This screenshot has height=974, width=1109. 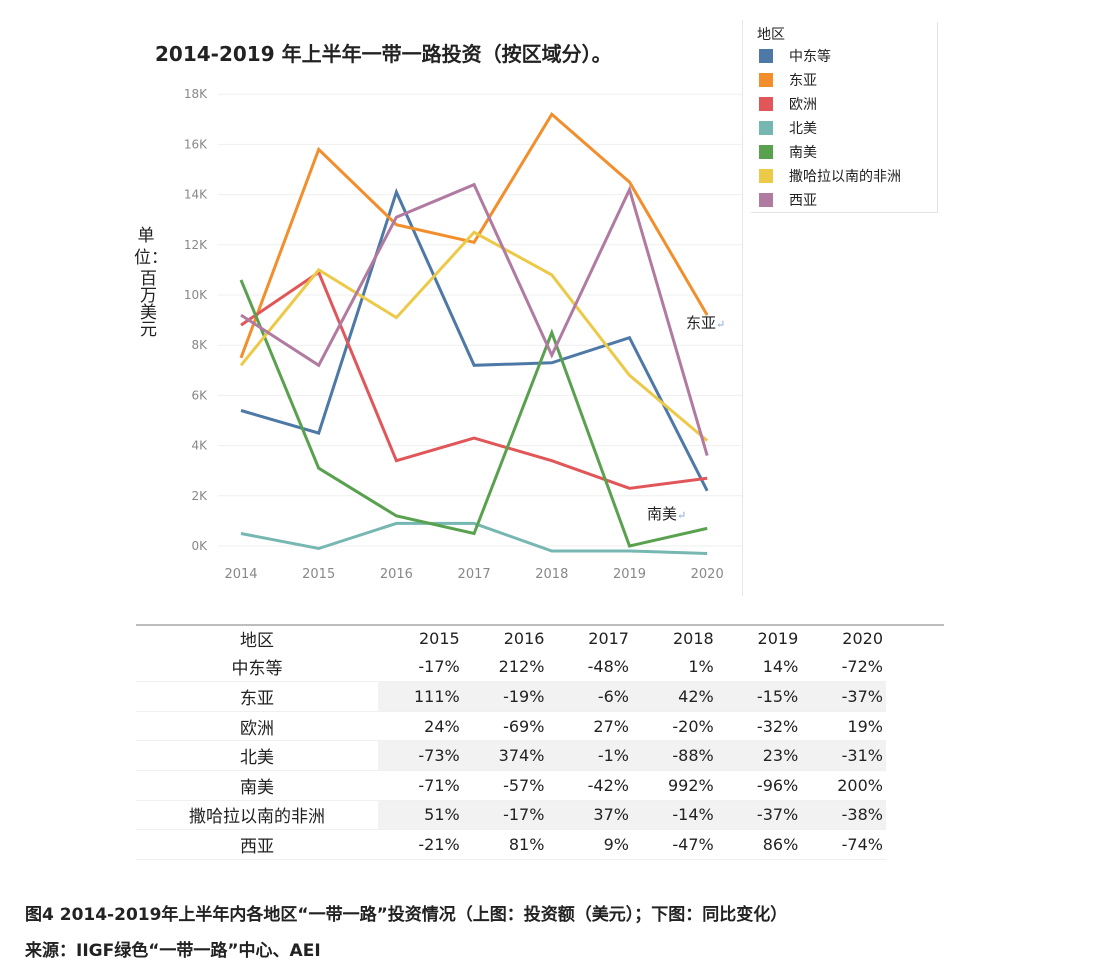 I want to click on table-cell: -69%, so click(x=505, y=726).